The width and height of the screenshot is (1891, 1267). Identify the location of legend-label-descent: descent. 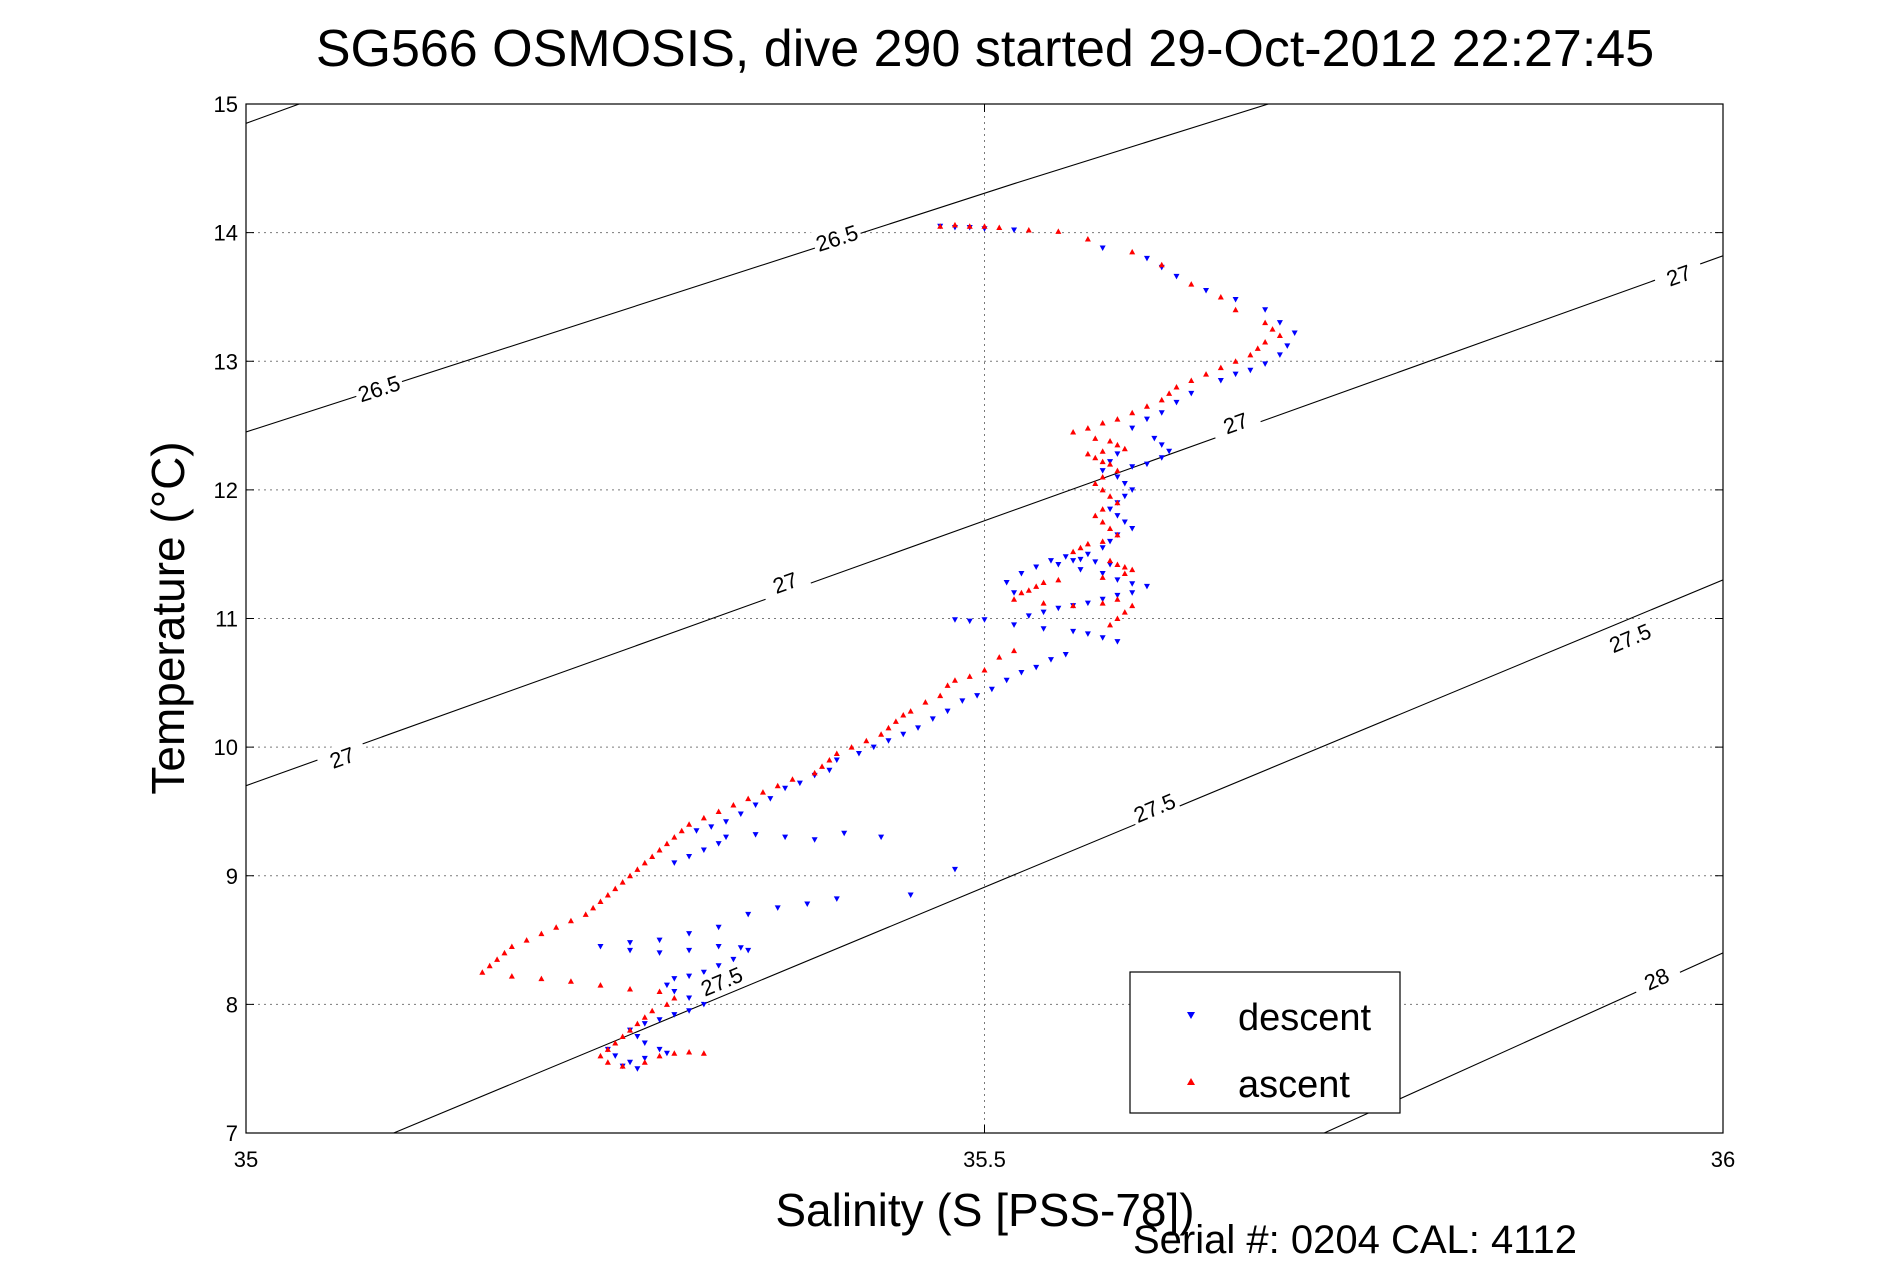
(1305, 1018).